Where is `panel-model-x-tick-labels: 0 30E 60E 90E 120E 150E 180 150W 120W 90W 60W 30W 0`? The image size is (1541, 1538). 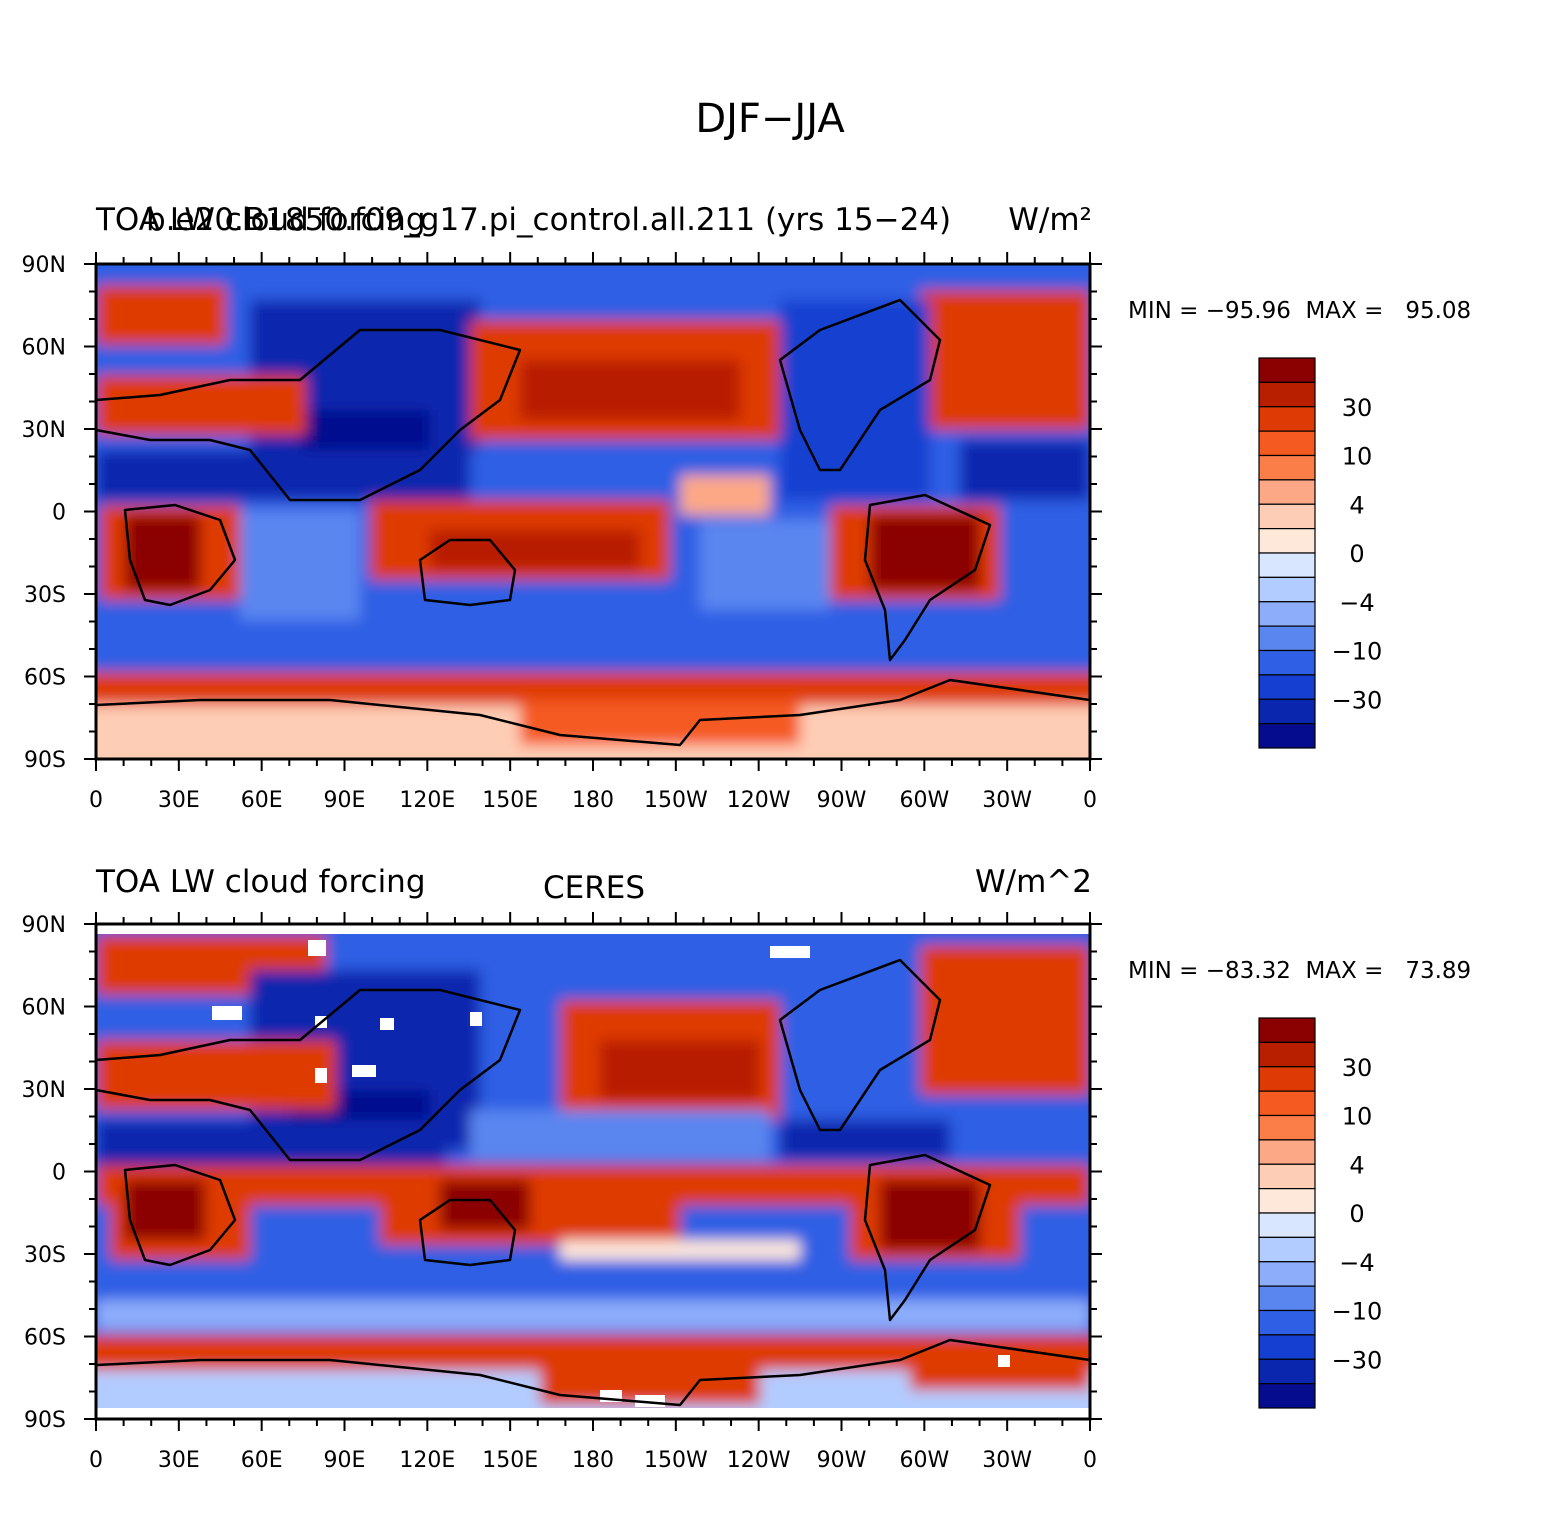
panel-model-x-tick-labels: 0 30E 60E 90E 120E 150E 180 150W 120W 90W 60W 30W 0 is located at coordinates (593, 800).